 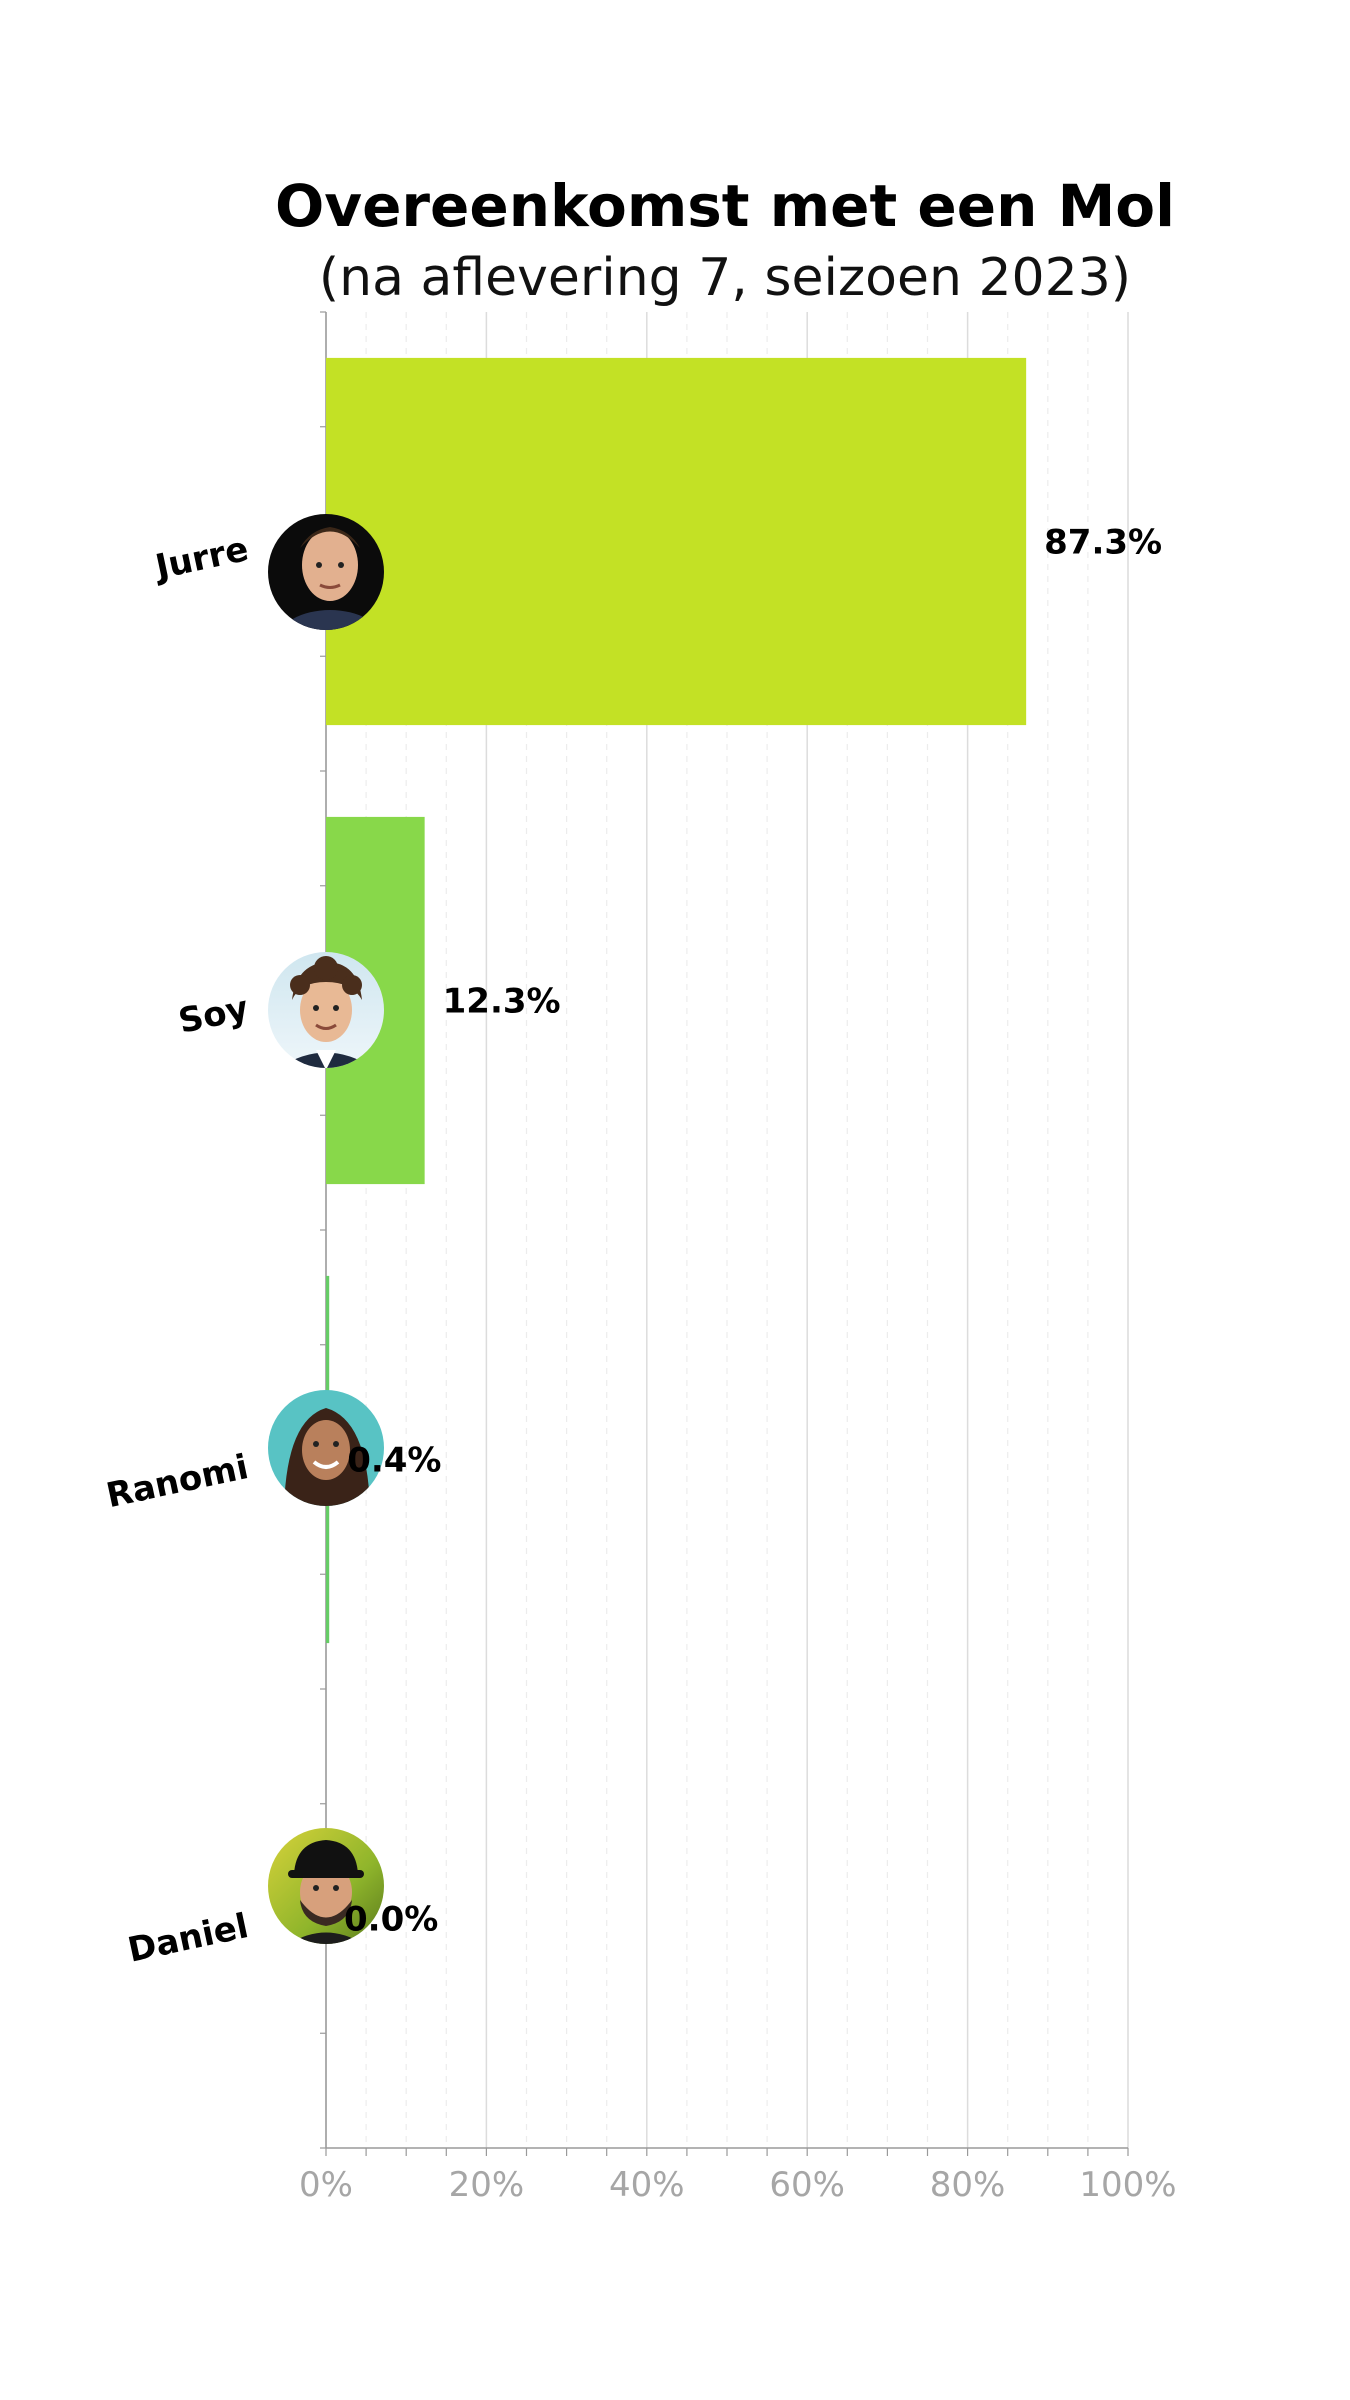 I want to click on category-label-daniel: Daniel, so click(x=187, y=1938).